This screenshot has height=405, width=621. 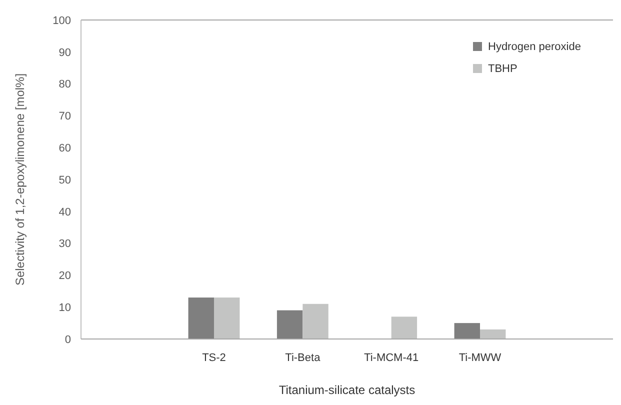 What do you see at coordinates (347, 390) in the screenshot?
I see `x-axis-title: Titanium-silicate catalysts` at bounding box center [347, 390].